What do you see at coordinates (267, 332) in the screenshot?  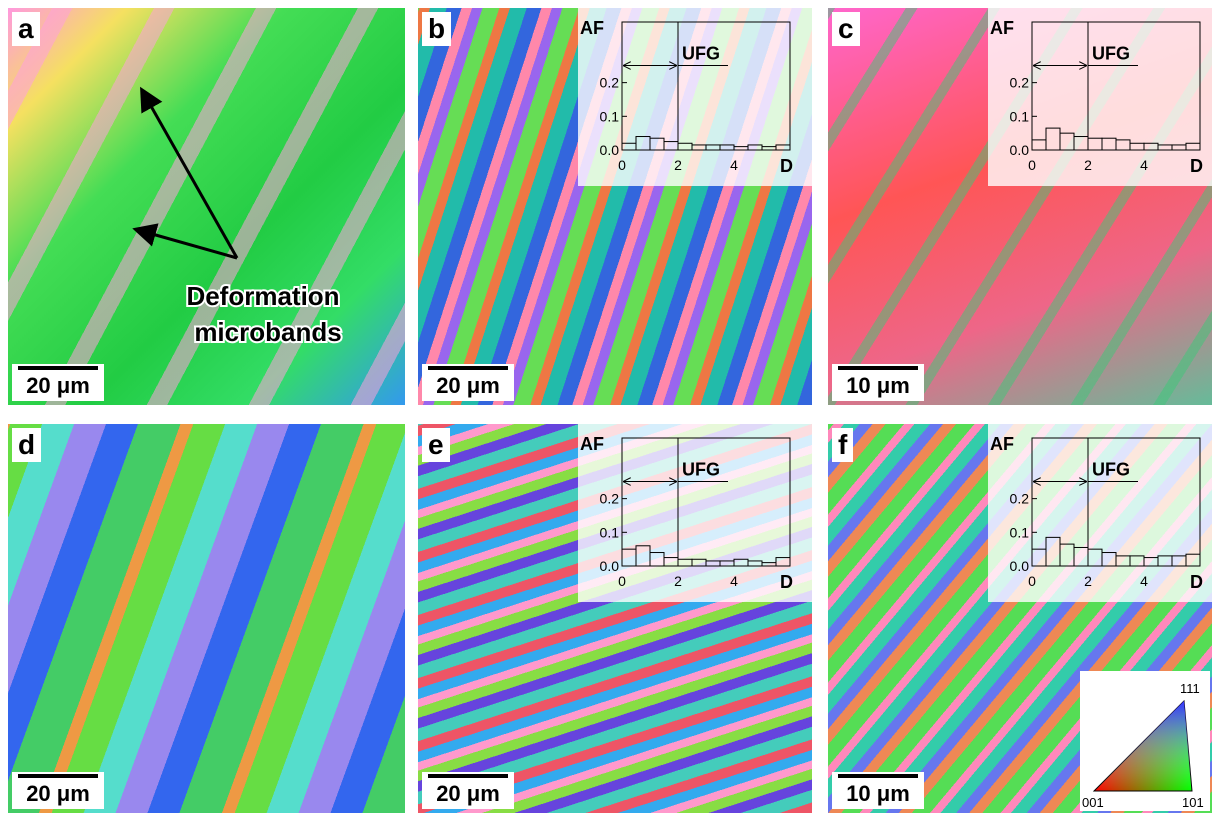 I see `annotation: microbands` at bounding box center [267, 332].